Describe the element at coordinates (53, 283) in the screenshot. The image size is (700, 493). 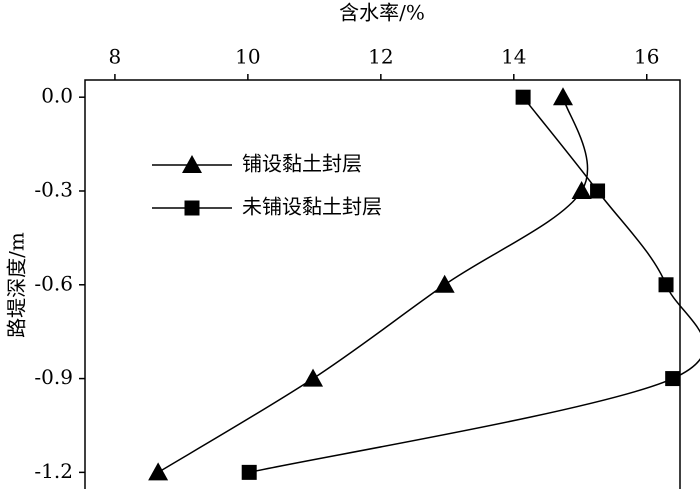
I see `y-tick-label: -0.6` at that location.